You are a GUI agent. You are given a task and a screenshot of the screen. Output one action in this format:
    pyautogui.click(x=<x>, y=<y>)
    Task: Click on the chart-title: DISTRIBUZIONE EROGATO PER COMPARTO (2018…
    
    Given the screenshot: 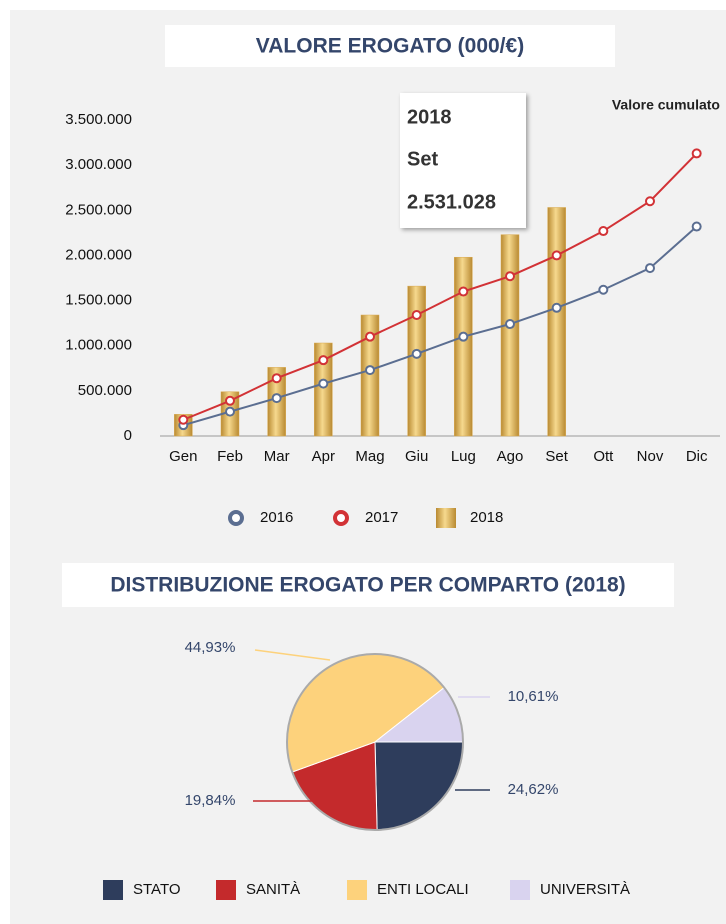 What is the action you would take?
    pyautogui.click(x=367, y=585)
    